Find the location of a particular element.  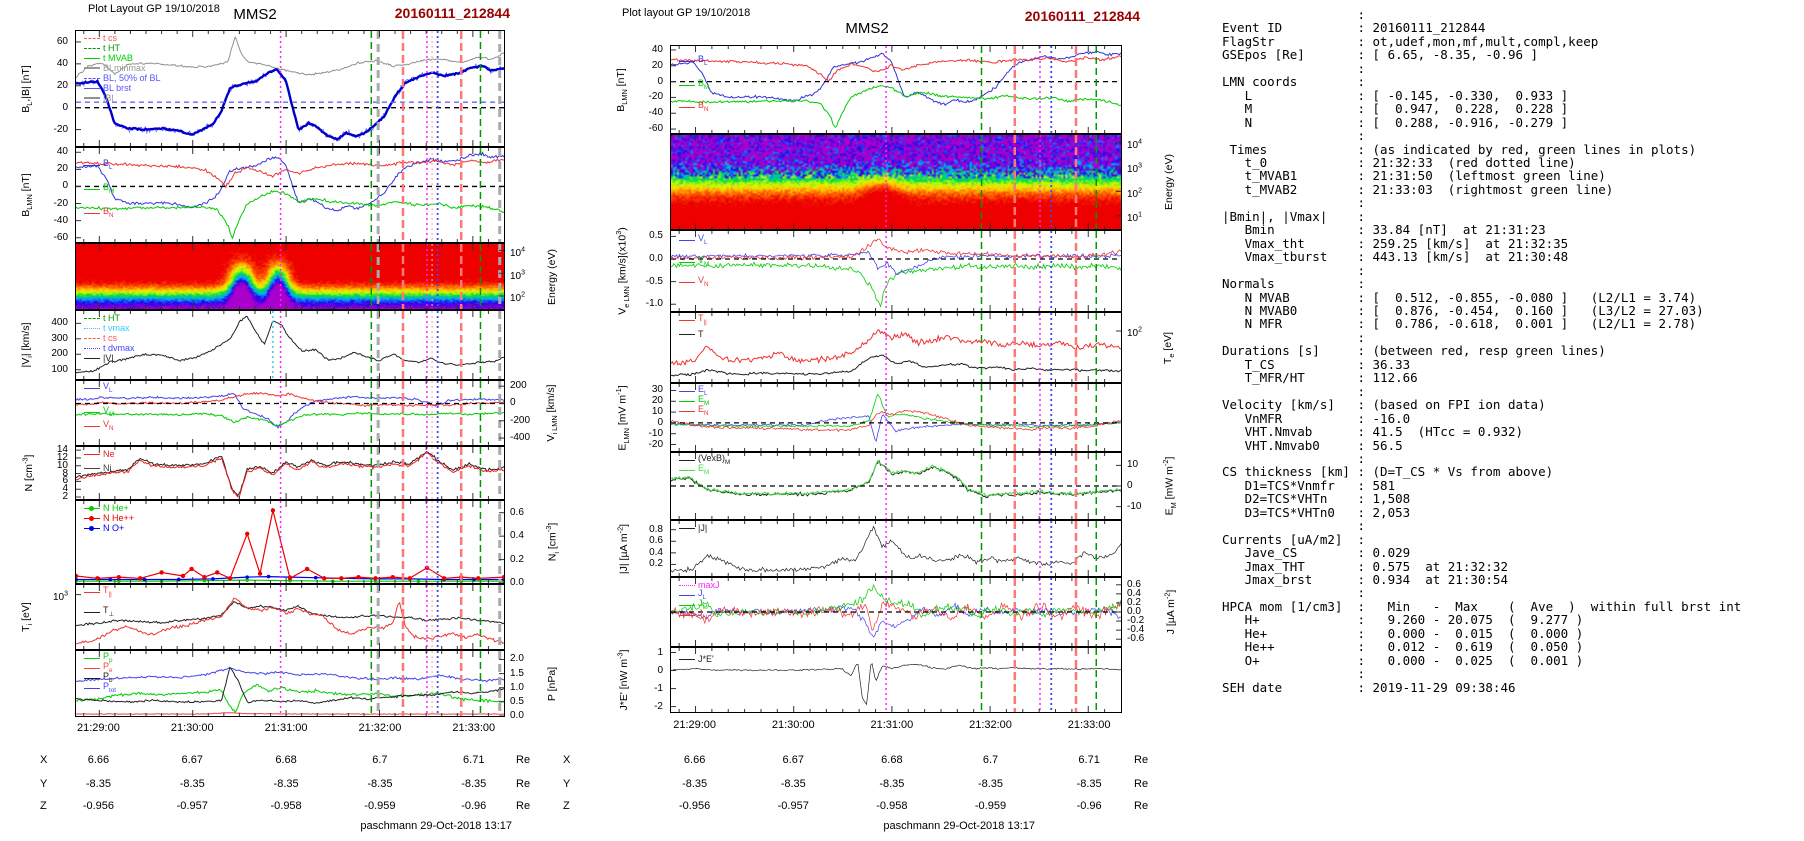

legend-entry: Pb is located at coordinates (100, 677).